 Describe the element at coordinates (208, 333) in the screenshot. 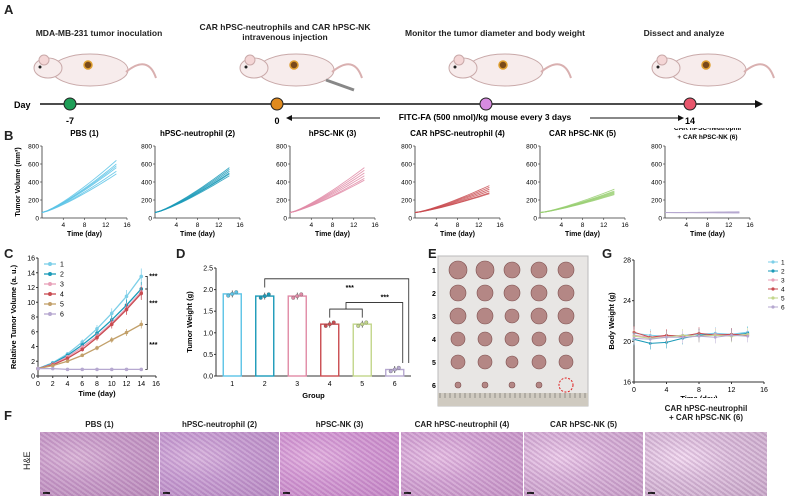

I see `y-tick-label: 1.0` at that location.